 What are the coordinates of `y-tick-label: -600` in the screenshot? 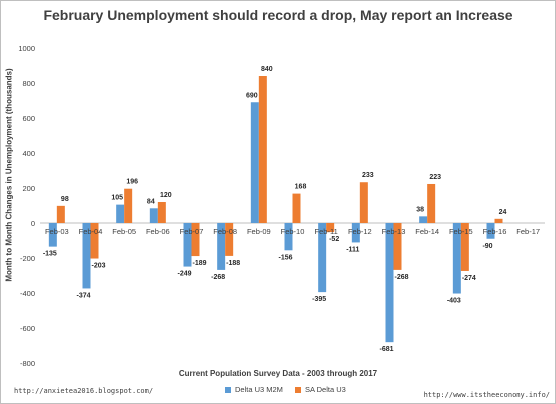 It's located at (27, 328).